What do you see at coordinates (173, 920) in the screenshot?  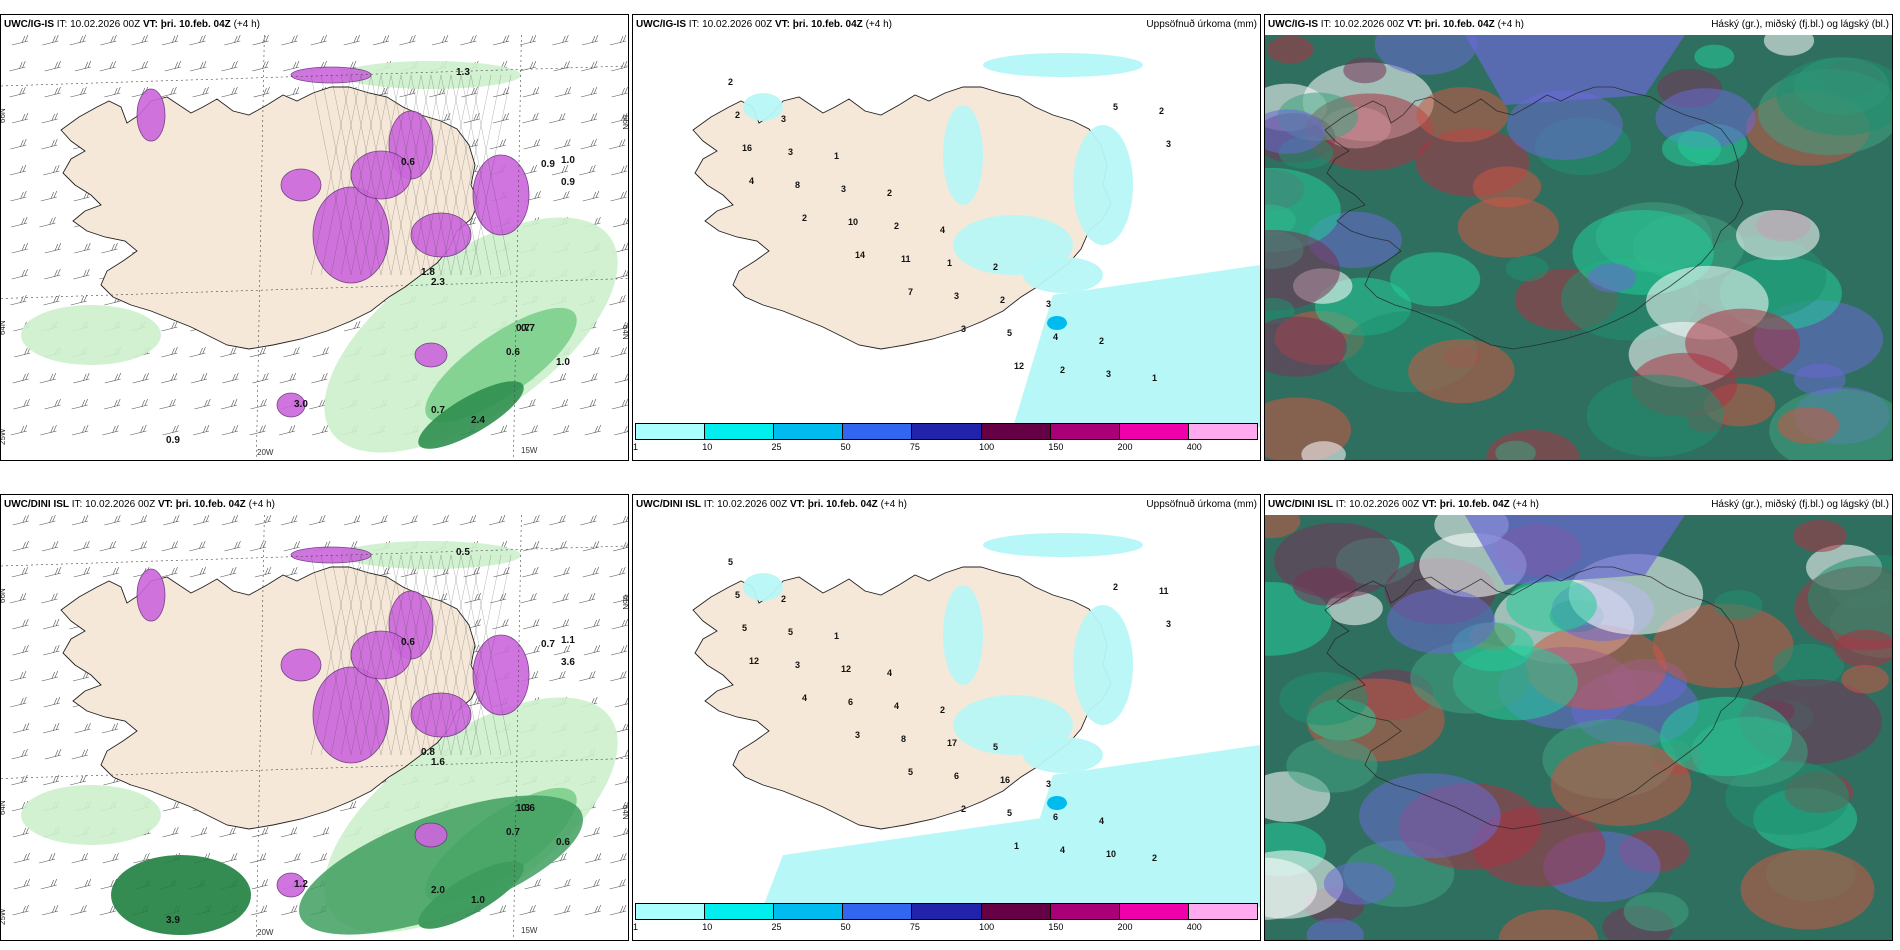 I see `value-label: 3.9` at bounding box center [173, 920].